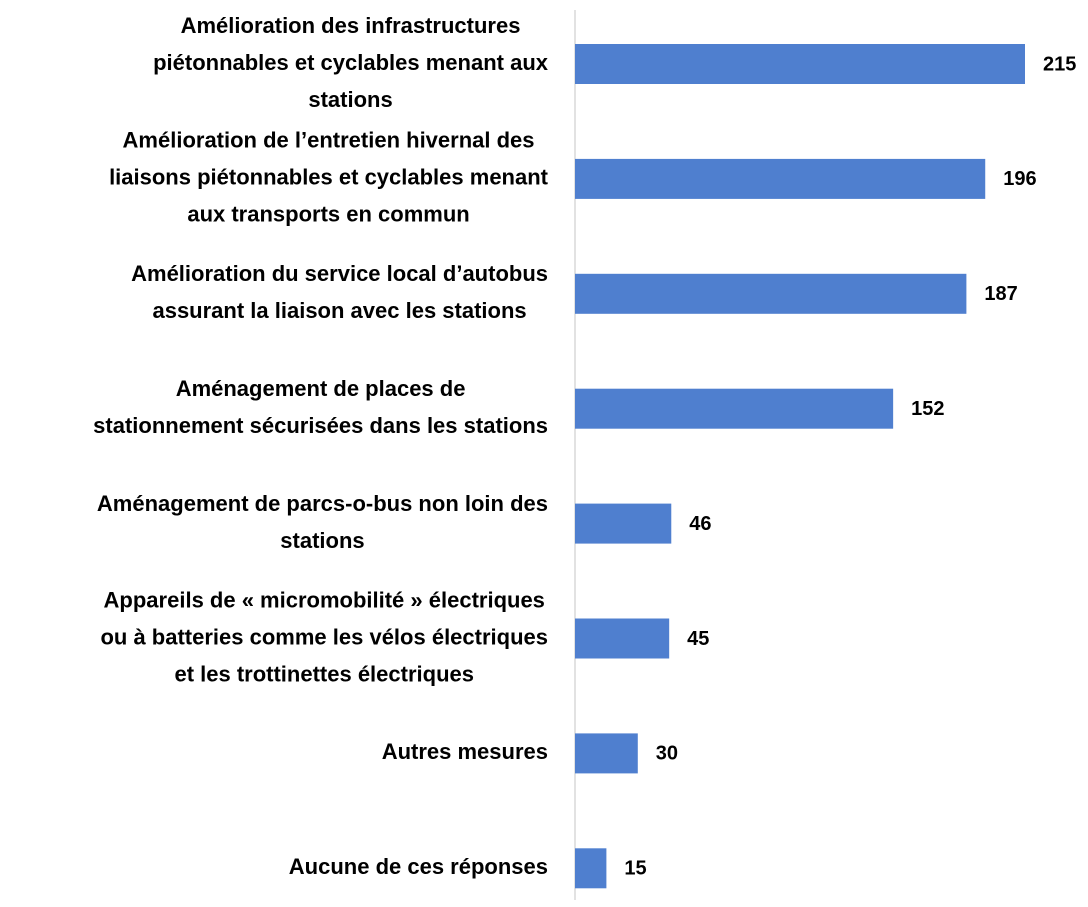 Image resolution: width=1088 pixels, height=907 pixels. I want to click on value-label: 45, so click(698, 639).